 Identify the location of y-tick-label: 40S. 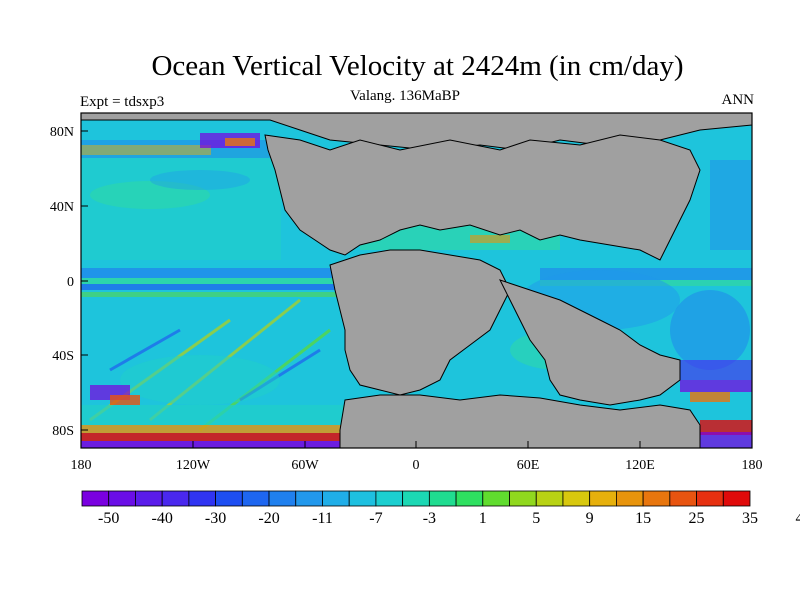
(63, 356).